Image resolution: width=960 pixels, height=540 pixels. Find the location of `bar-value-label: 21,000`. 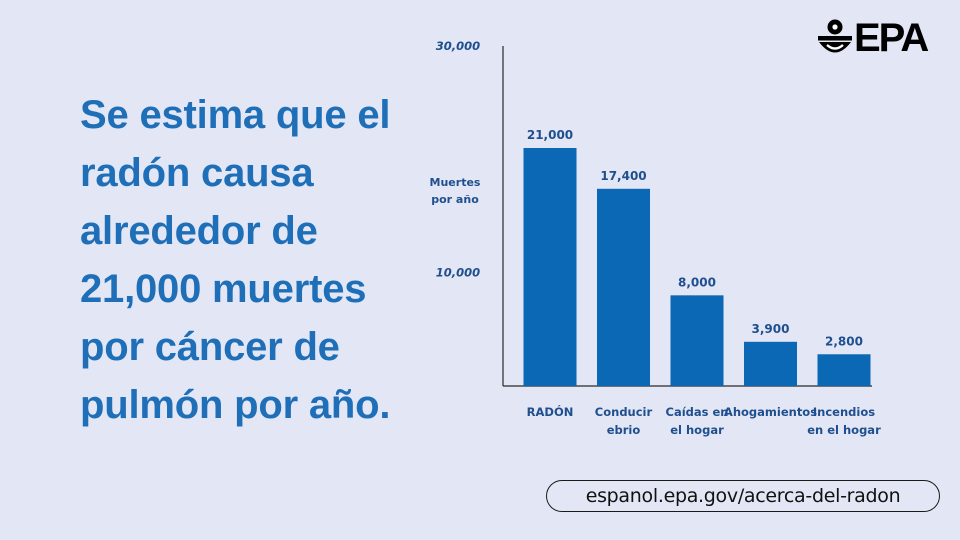

bar-value-label: 21,000 is located at coordinates (550, 135).